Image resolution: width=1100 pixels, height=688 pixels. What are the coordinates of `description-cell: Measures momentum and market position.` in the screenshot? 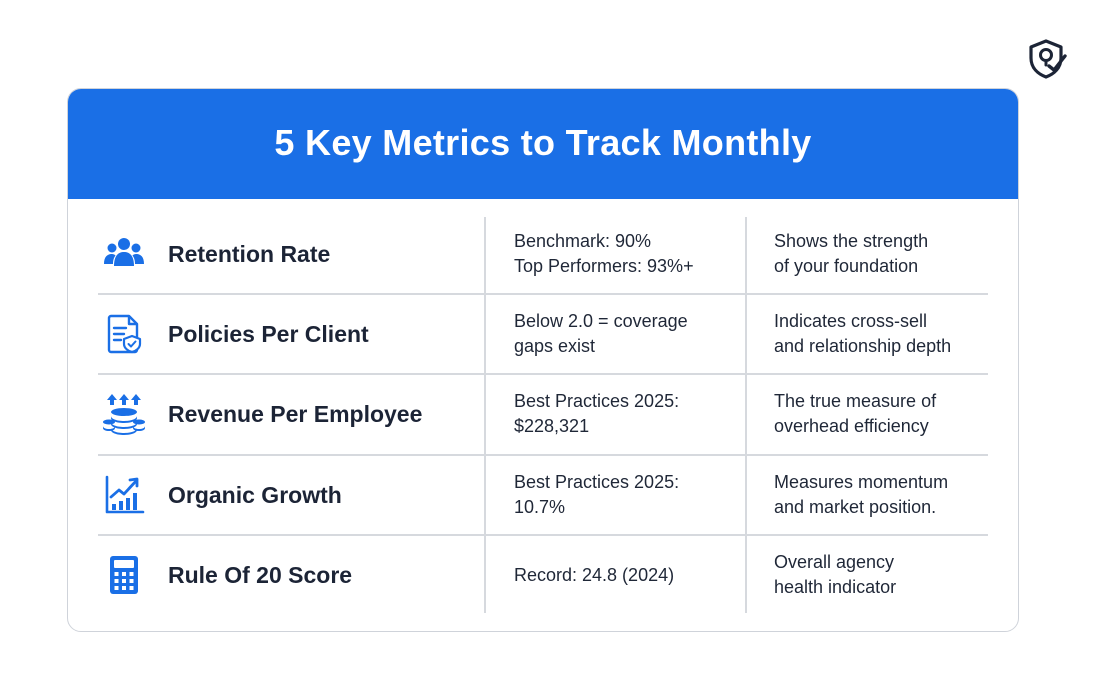 It's located at (892, 495).